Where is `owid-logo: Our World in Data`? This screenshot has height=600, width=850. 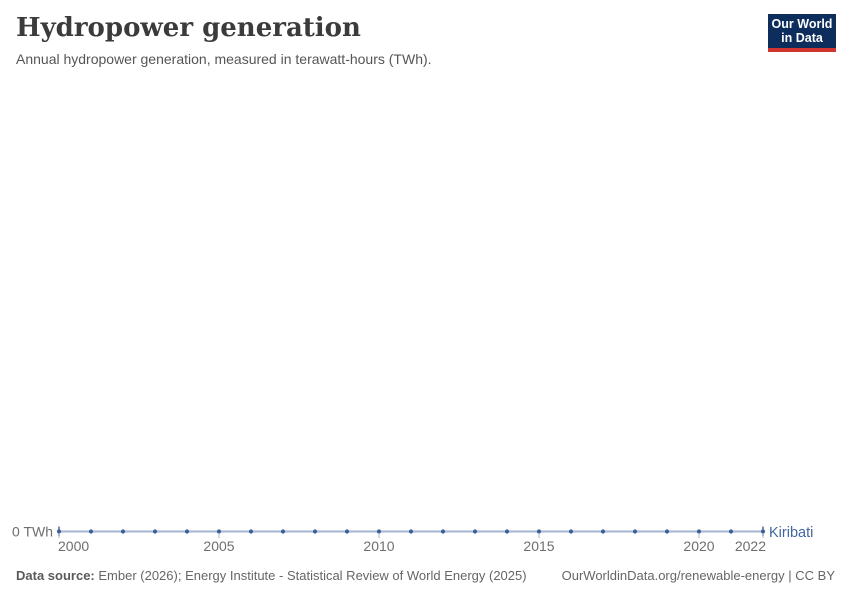
owid-logo: Our World in Data is located at coordinates (802, 33).